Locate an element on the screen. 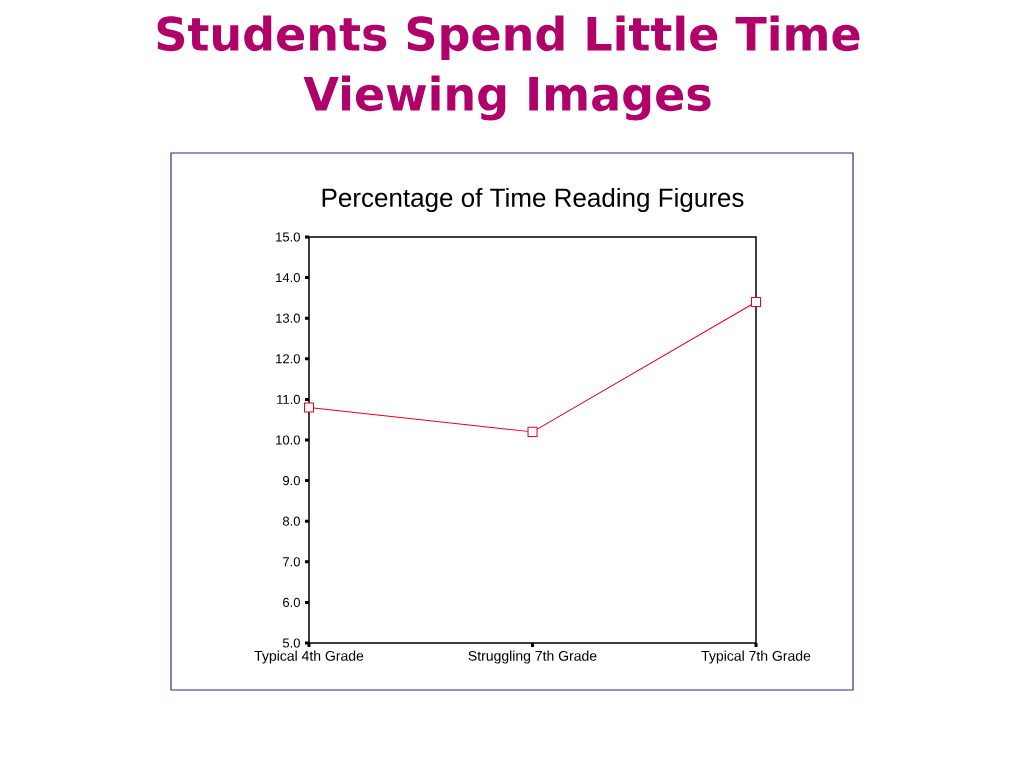 This screenshot has height=768, width=1024. y-tick-label: 11.0 is located at coordinates (288, 399).